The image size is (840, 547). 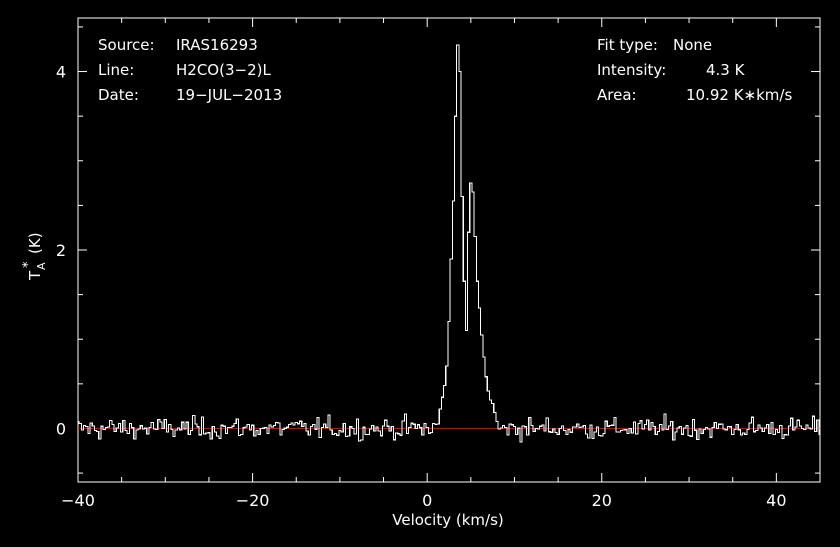 I want to click on x-tick-label: 0, so click(x=427, y=500).